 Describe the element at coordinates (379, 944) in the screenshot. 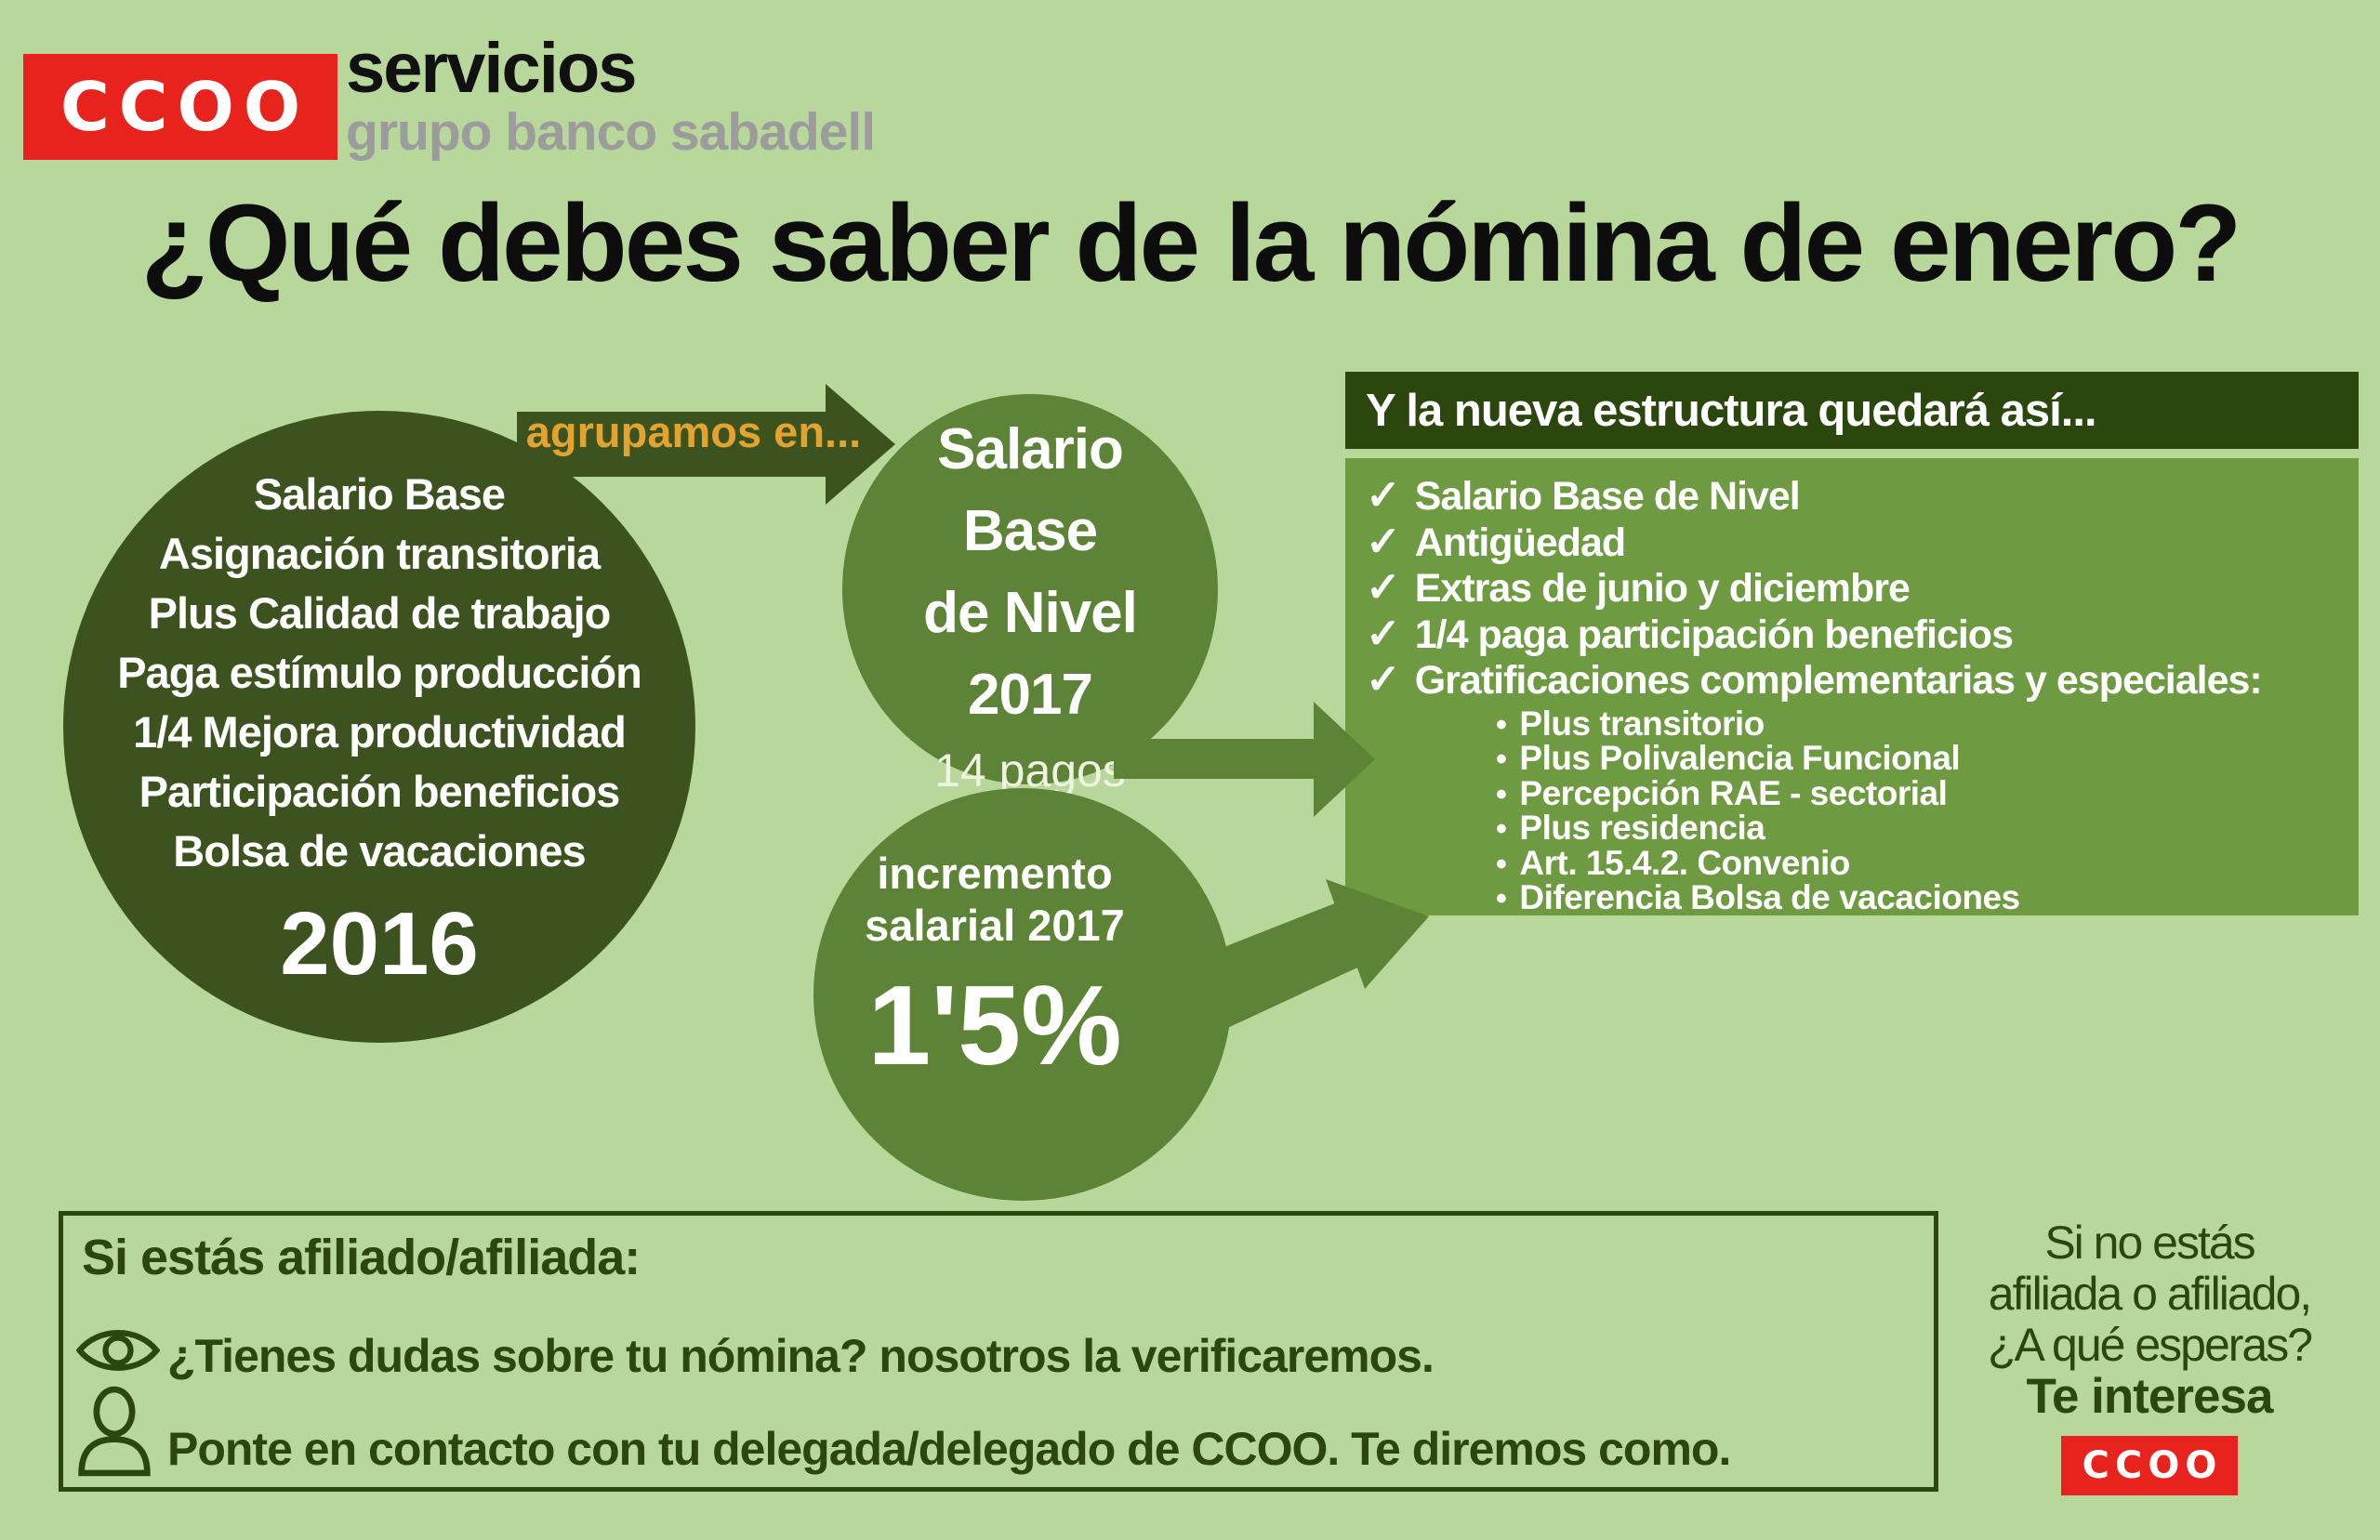

I see `year-2016: 2016` at that location.